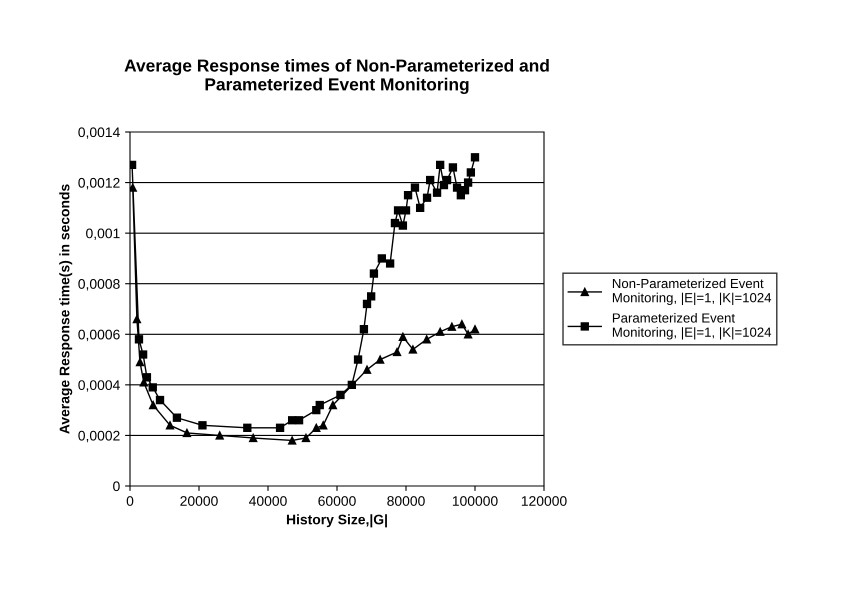 This screenshot has height=595, width=866. I want to click on legend-label: Non-Parameterized Event Monitoring, |E|=1, |K|=1024, so click(692, 292).